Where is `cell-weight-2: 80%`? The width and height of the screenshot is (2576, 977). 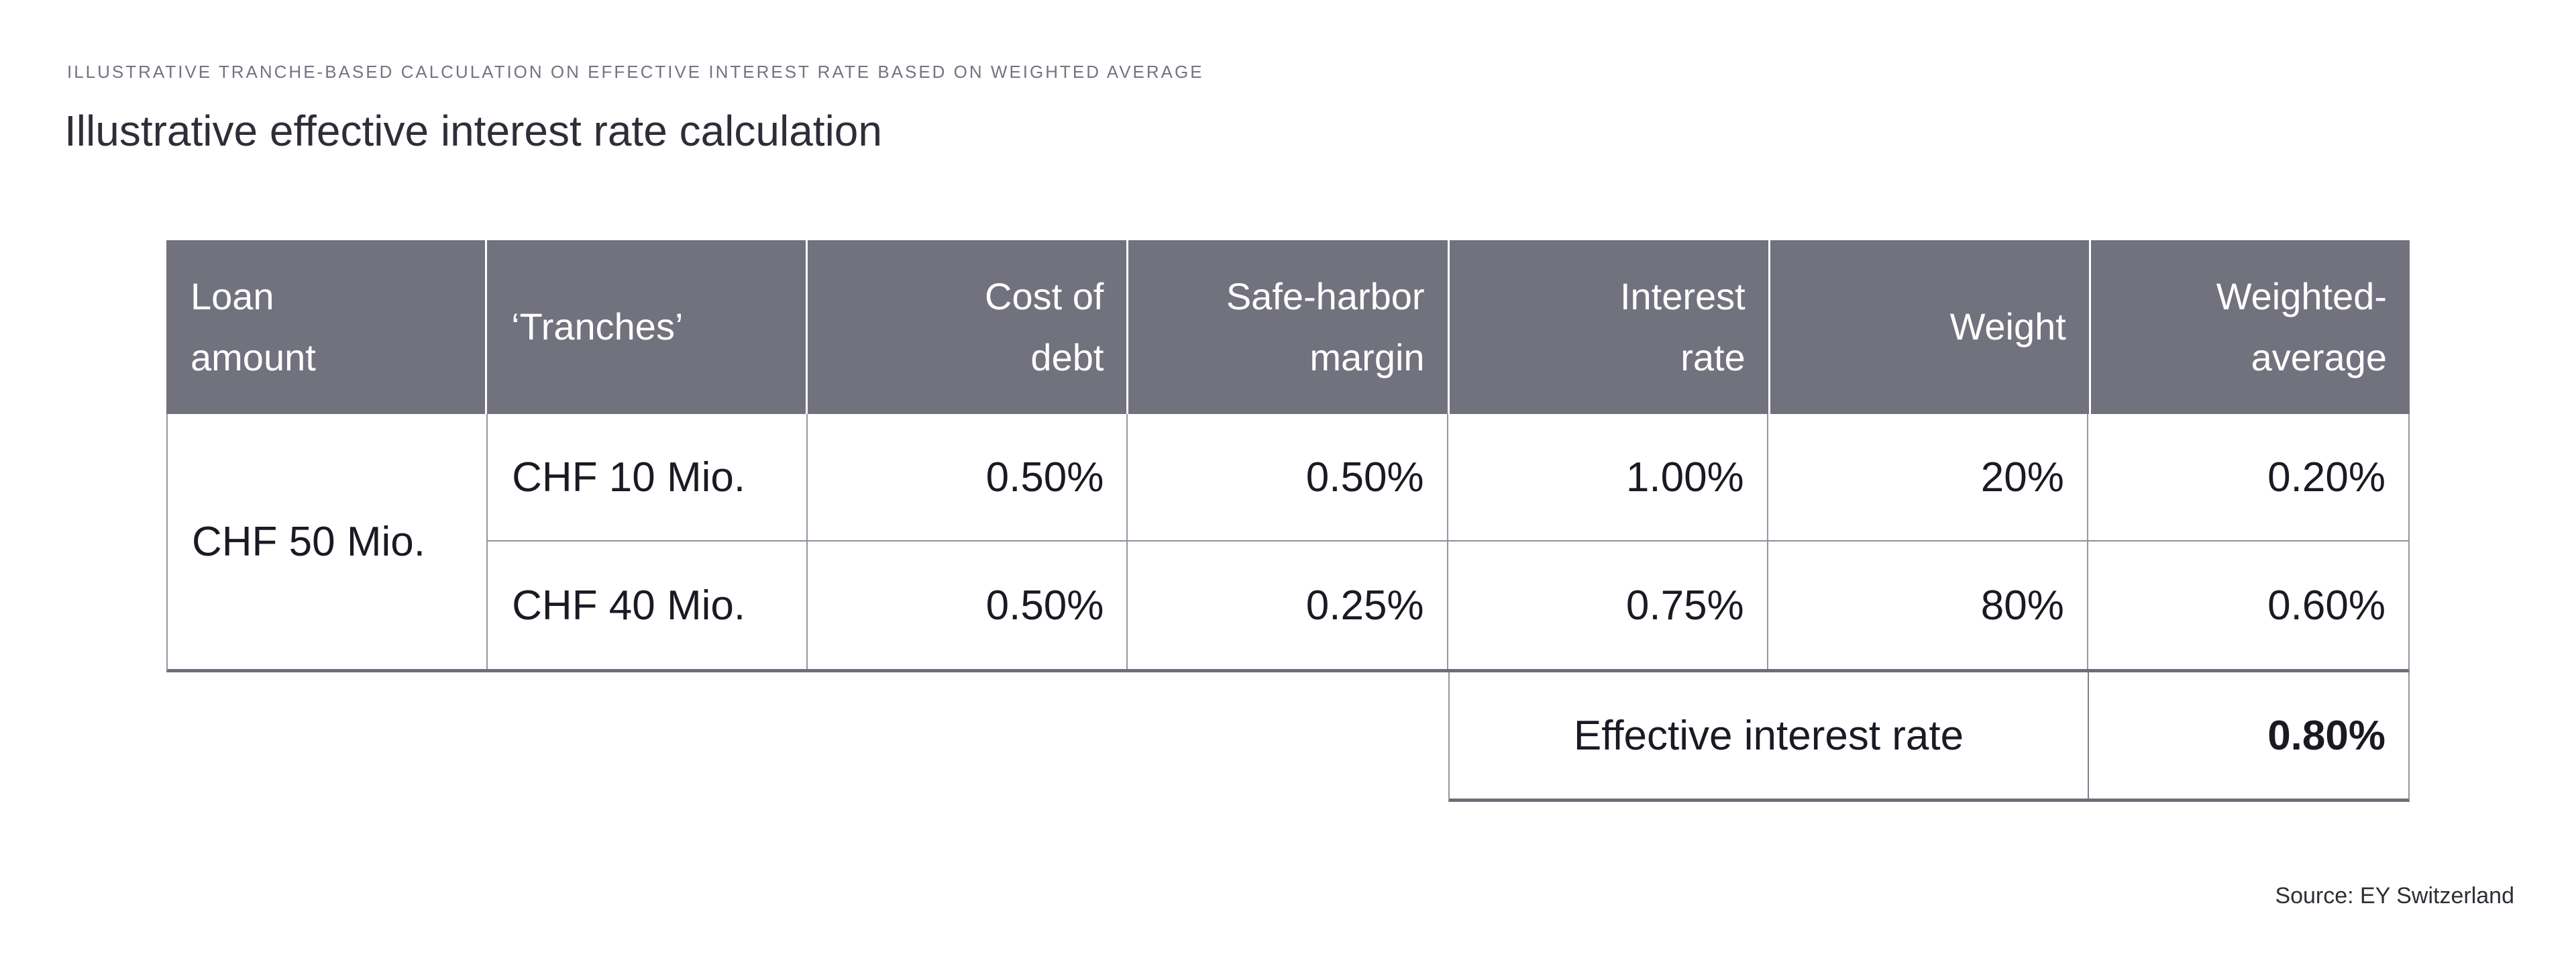 cell-weight-2: 80% is located at coordinates (1928, 604).